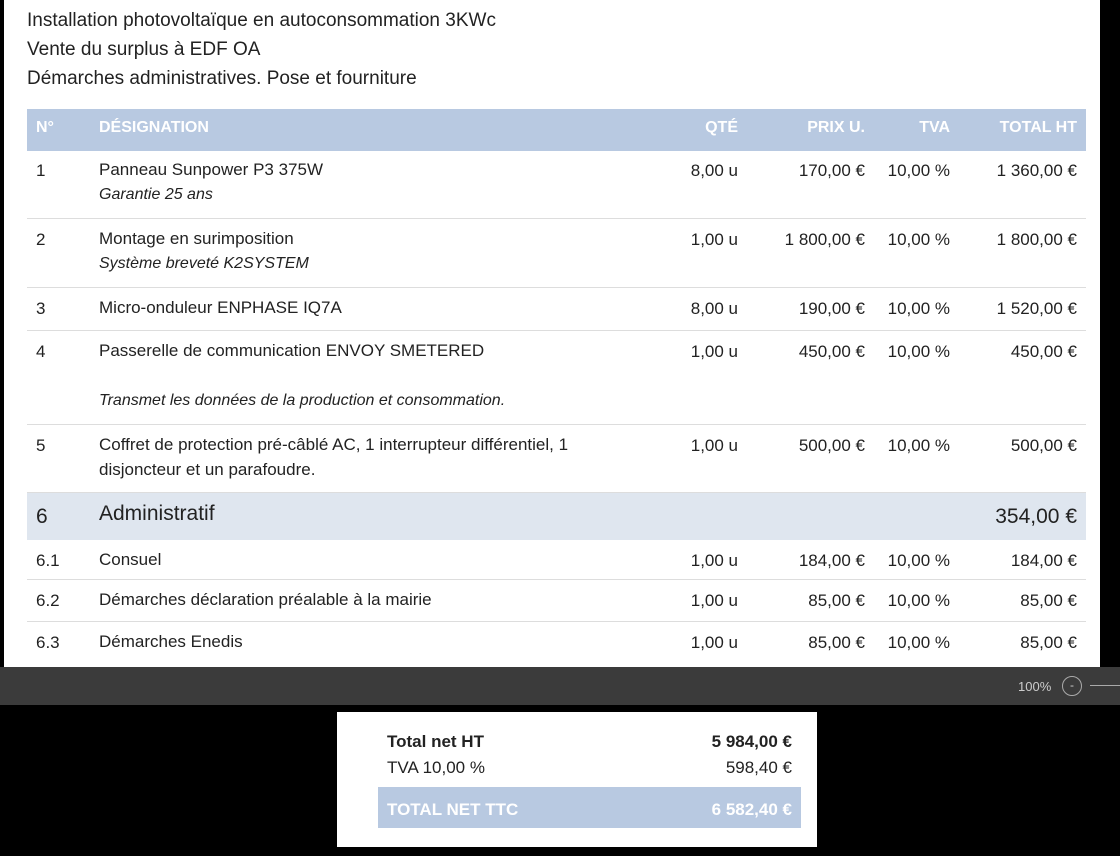 The height and width of the screenshot is (856, 1120). I want to click on cell-no: 4, so click(41, 351).